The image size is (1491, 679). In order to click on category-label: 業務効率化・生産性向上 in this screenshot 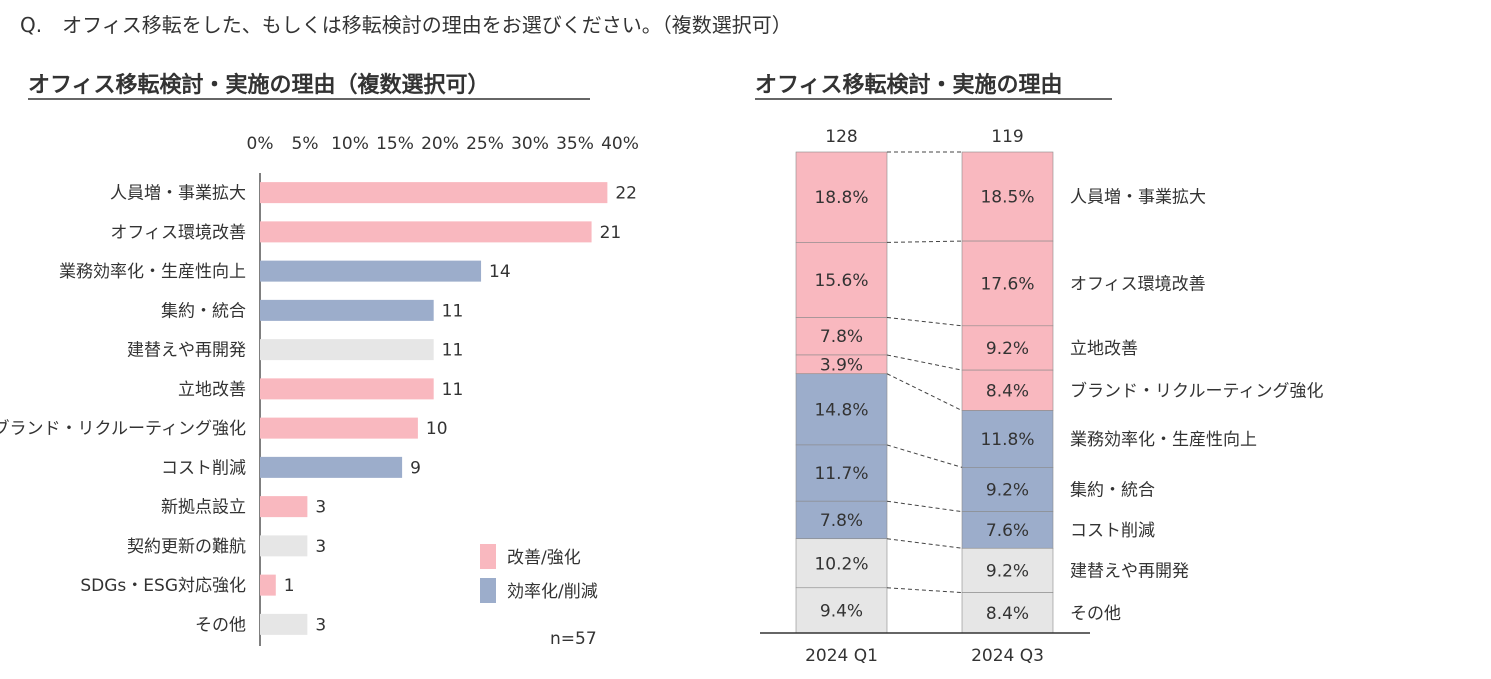, I will do `click(152, 272)`.